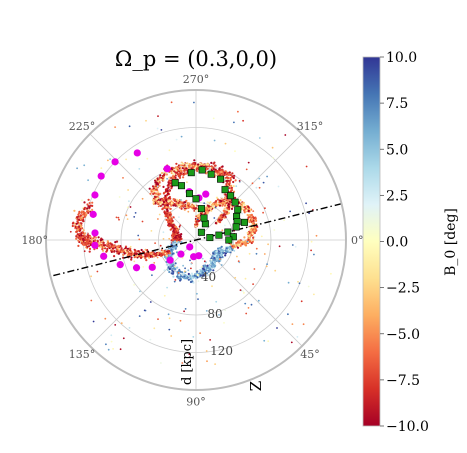  I want to click on colorbar-tick-label: −2.5, so click(403, 289).